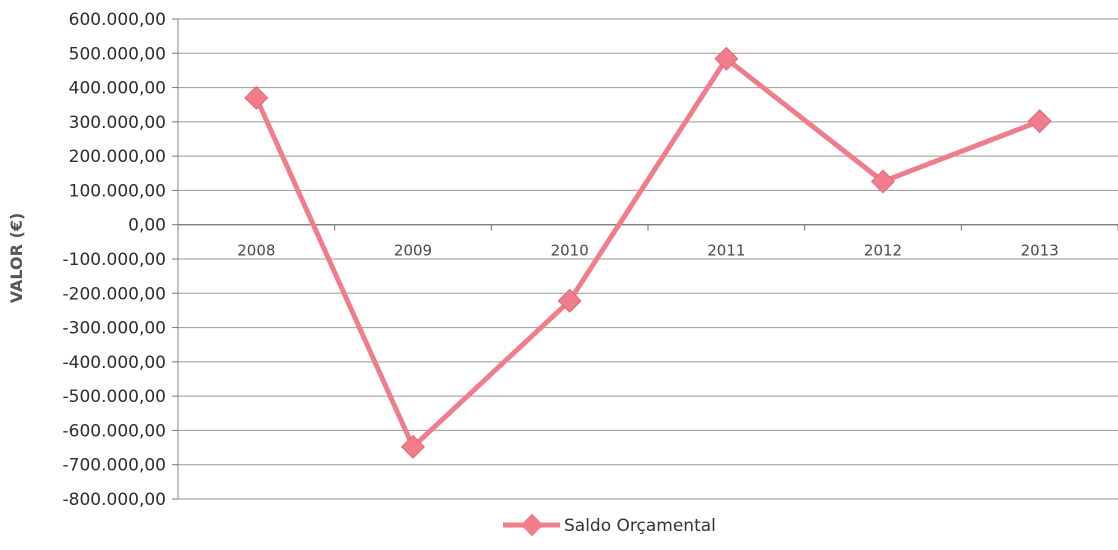 This screenshot has width=1118, height=550. I want to click on y-tick-label: -600.000,00, so click(114, 431).